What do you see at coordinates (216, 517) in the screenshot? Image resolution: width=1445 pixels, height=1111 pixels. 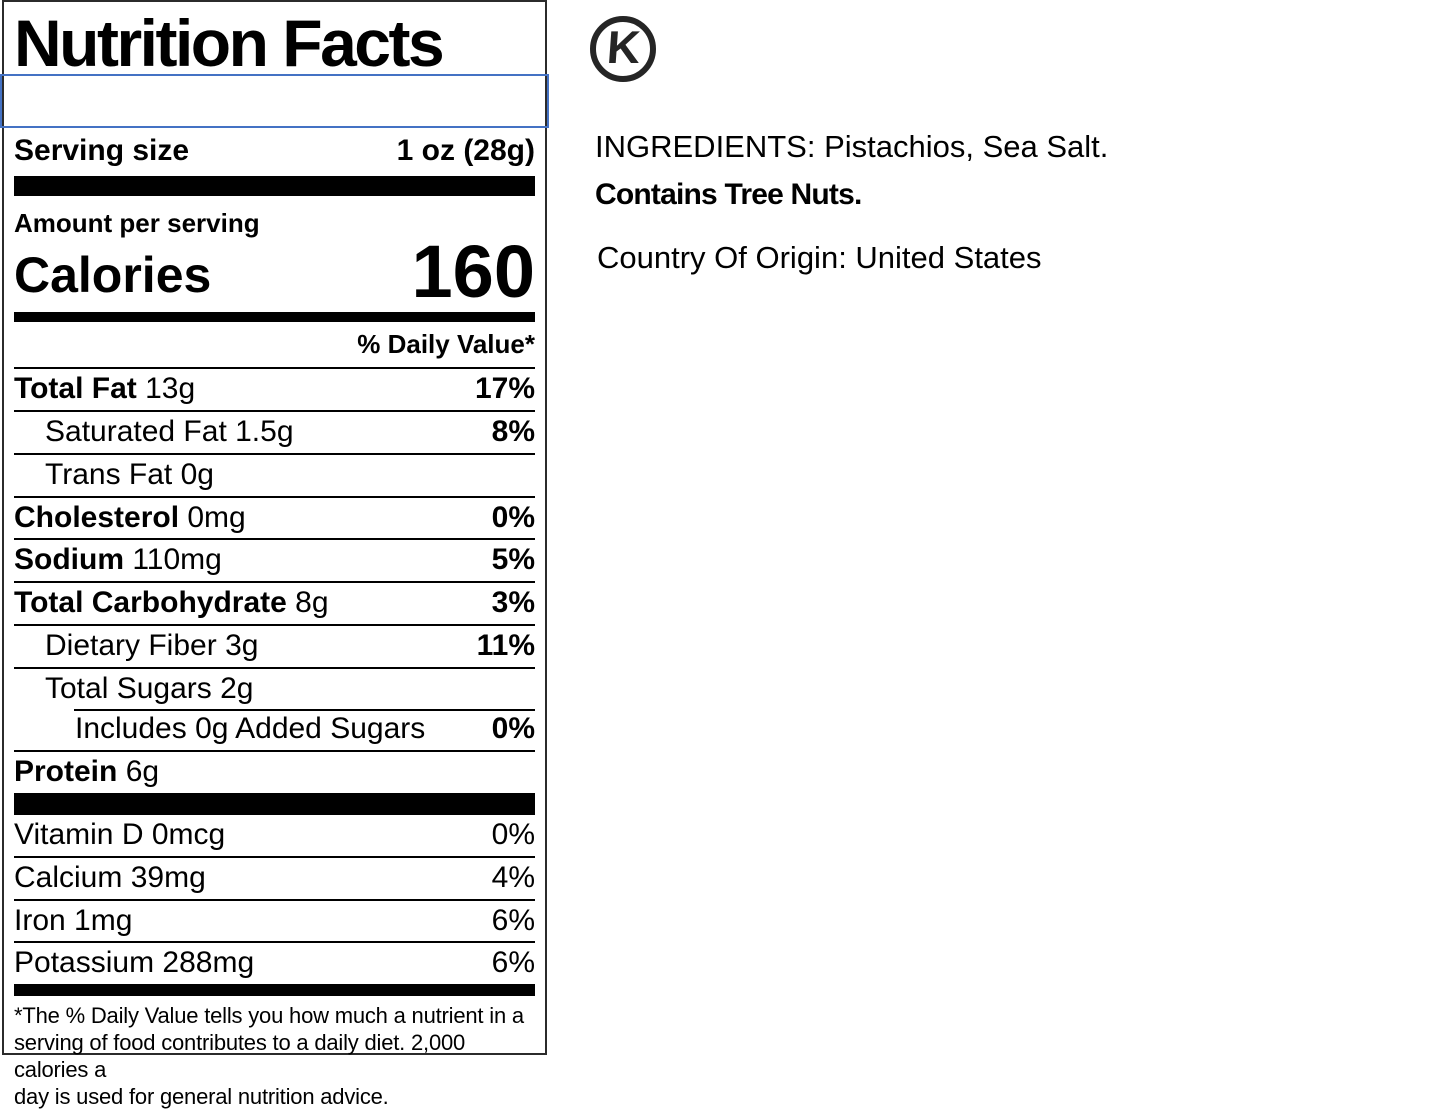 I see `nutrient-amount: 0mg` at bounding box center [216, 517].